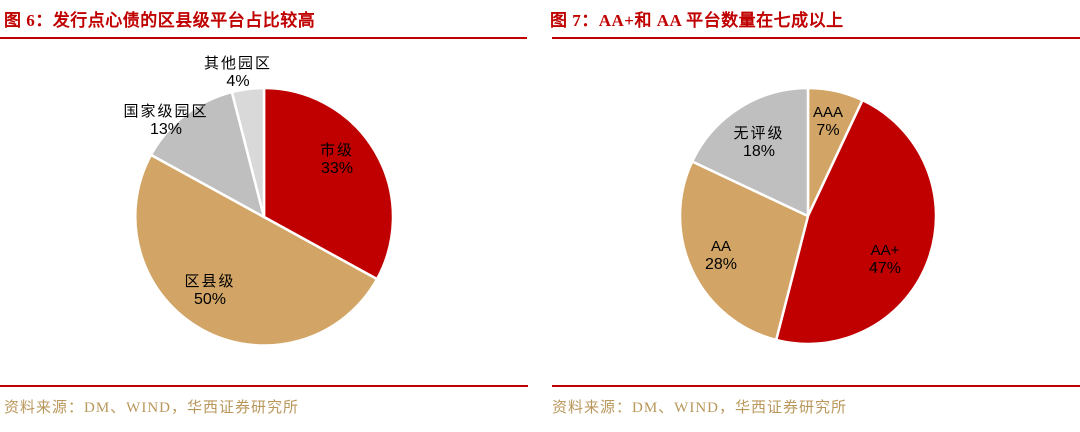 This screenshot has width=1080, height=432. I want to click on figure7-source: 资料来源：DM、WIND，华西证券研究所, so click(699, 408).